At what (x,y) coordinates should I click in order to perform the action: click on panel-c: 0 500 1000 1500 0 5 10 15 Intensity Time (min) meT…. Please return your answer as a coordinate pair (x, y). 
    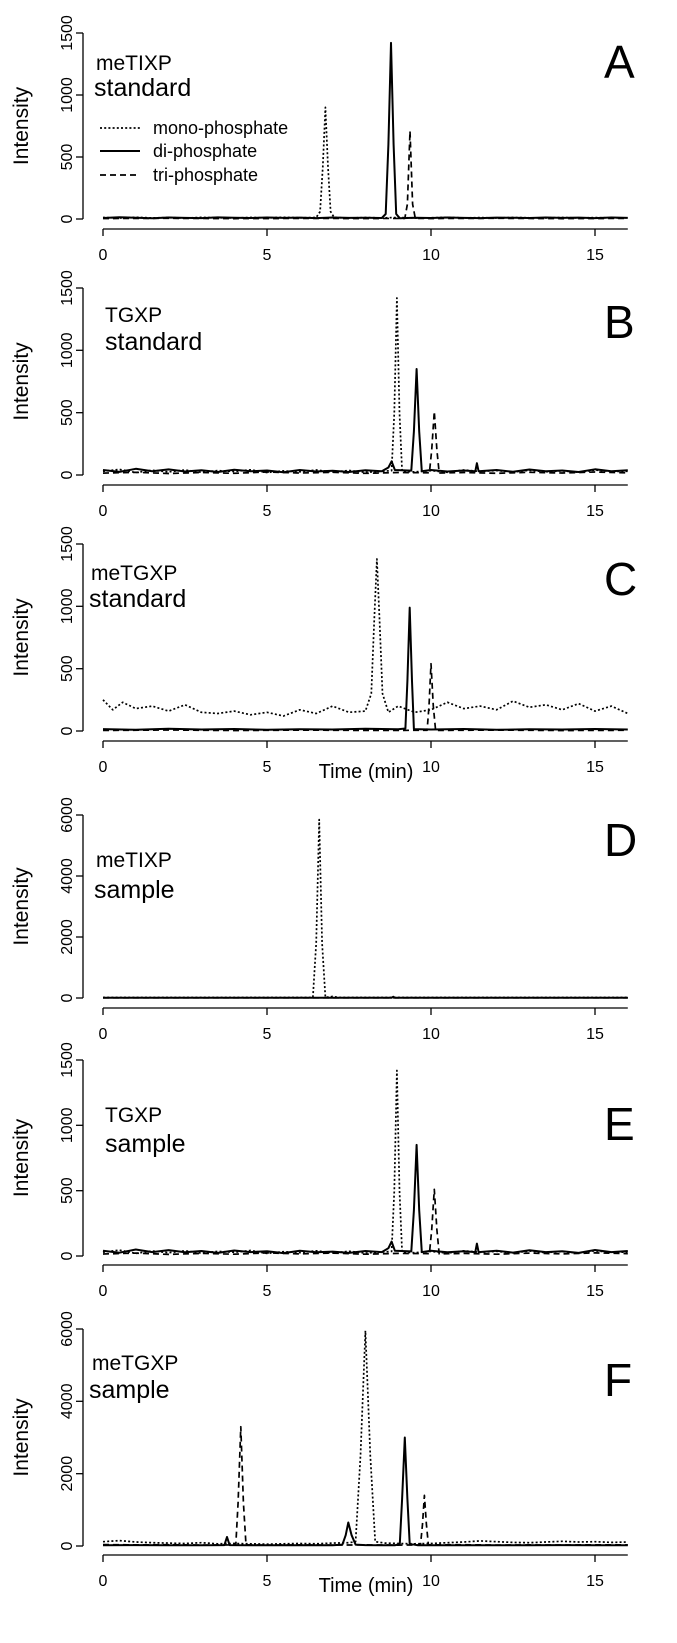
    Looking at the image, I should click on (323, 654).